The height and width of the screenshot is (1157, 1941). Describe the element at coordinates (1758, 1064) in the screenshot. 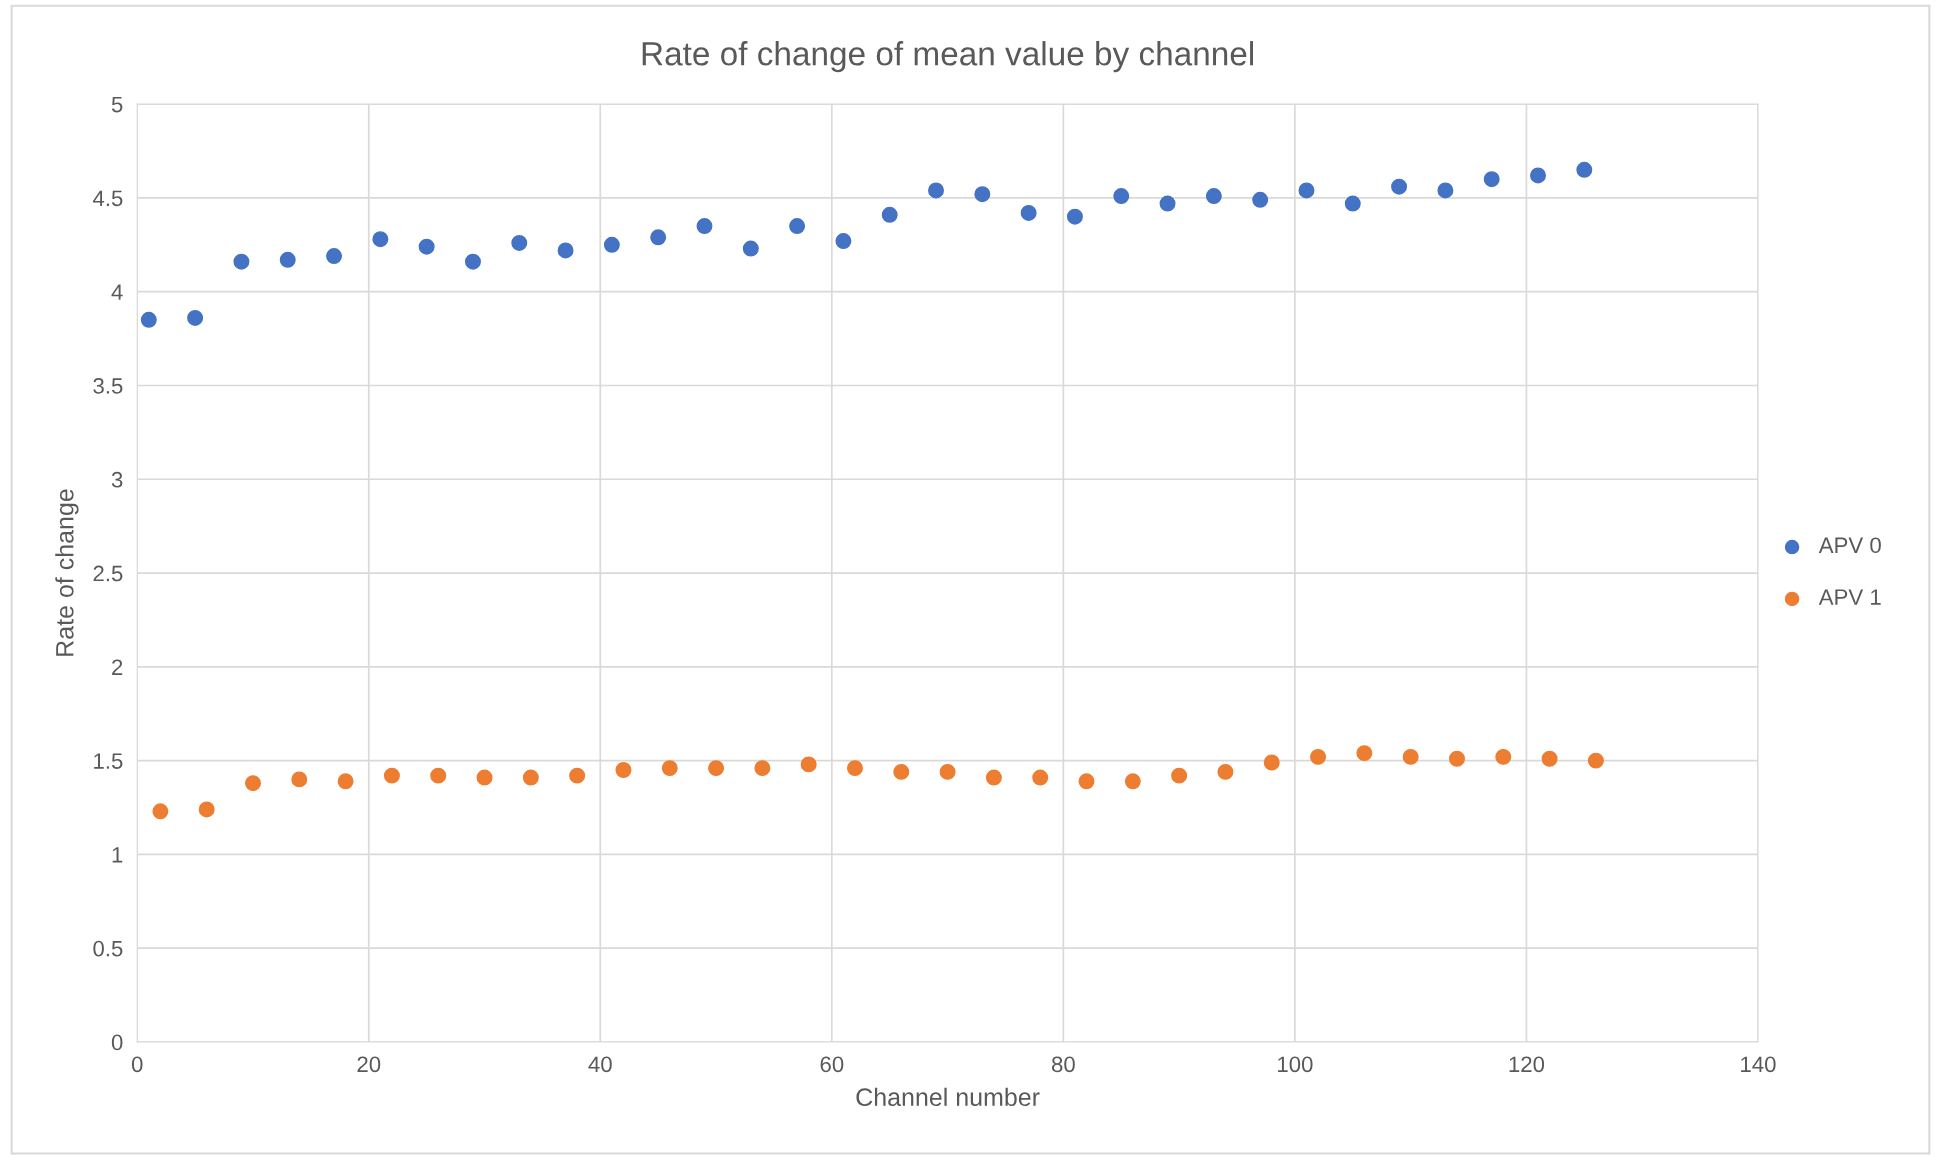

I see `x-tick-label: 140` at that location.